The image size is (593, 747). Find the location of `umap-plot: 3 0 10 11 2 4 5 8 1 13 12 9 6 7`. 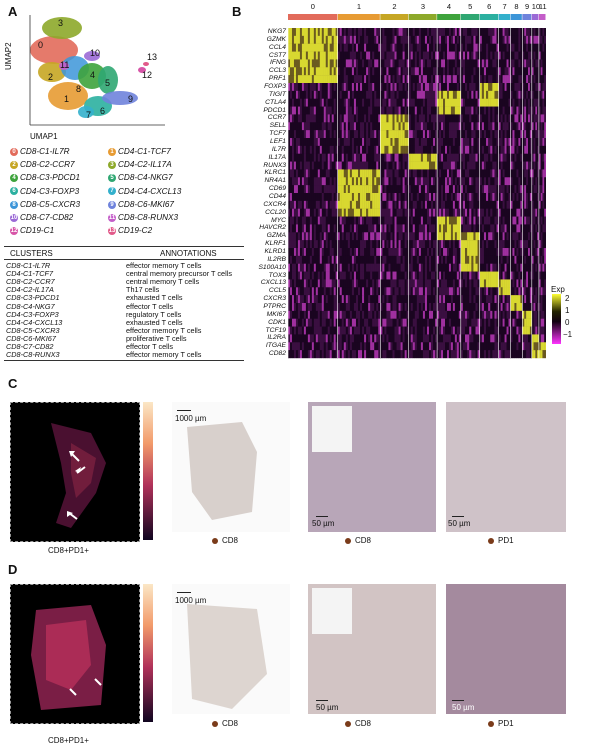

umap-plot: 3 0 10 11 2 4 5 8 1 13 12 9 6 7 is located at coordinates (97, 70).